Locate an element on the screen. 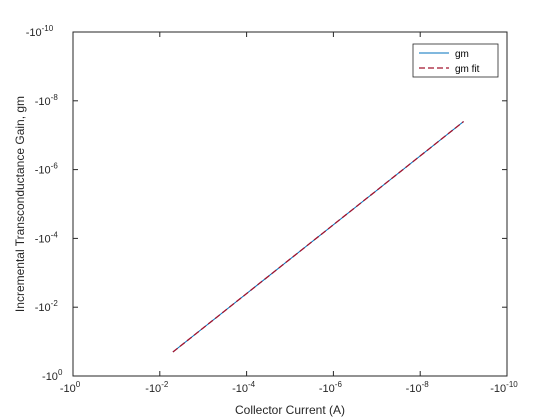 The image size is (560, 420). legend-box is located at coordinates (455, 60).